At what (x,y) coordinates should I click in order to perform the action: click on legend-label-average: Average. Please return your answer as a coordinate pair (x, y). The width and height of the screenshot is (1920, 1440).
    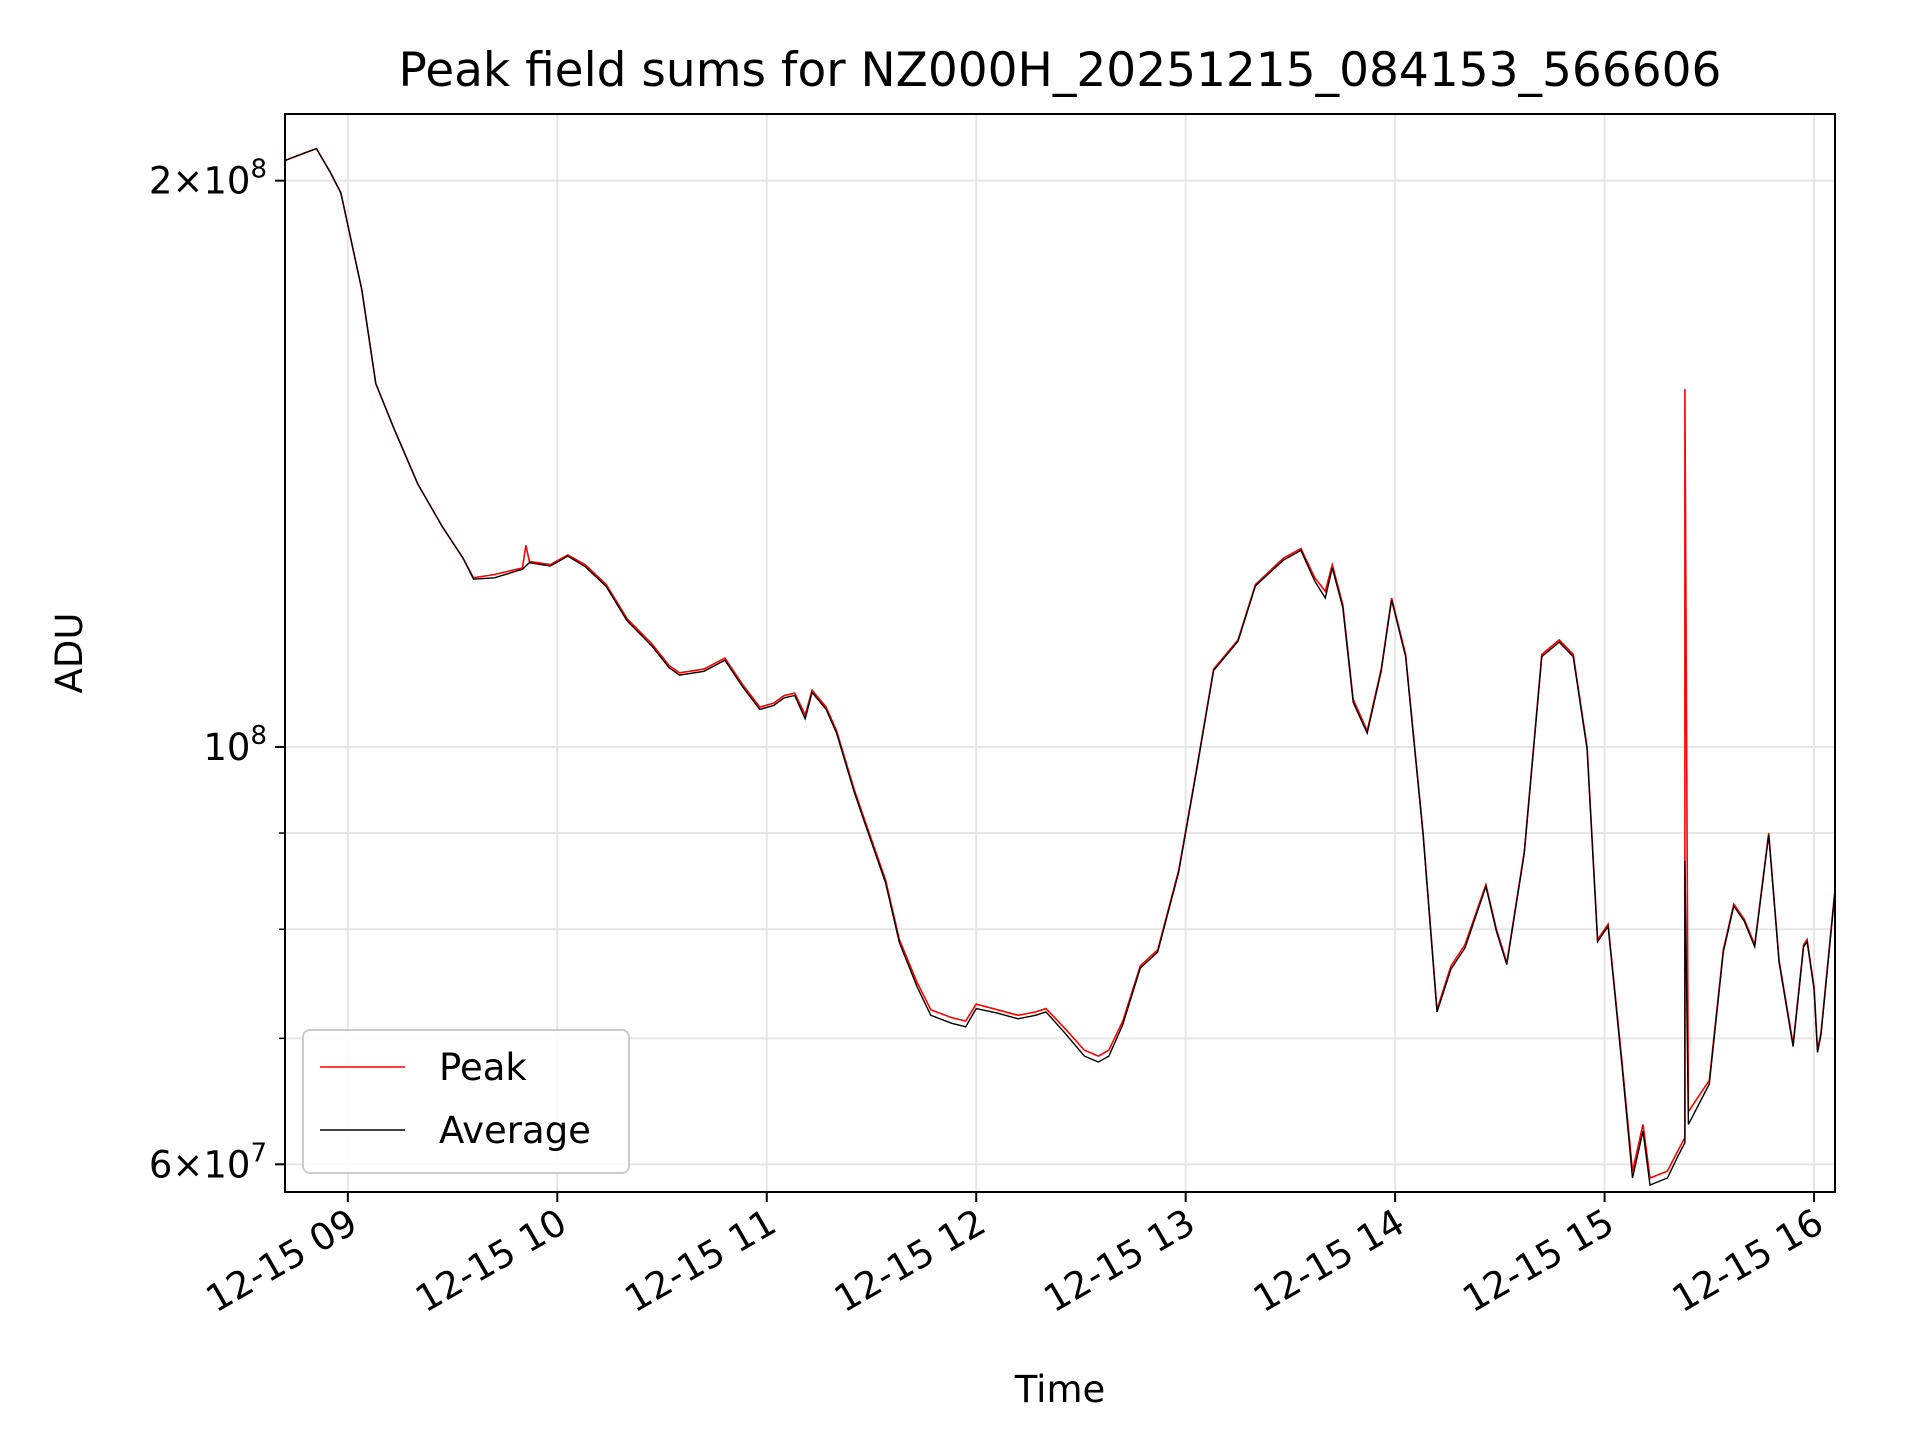
    Looking at the image, I should click on (515, 1130).